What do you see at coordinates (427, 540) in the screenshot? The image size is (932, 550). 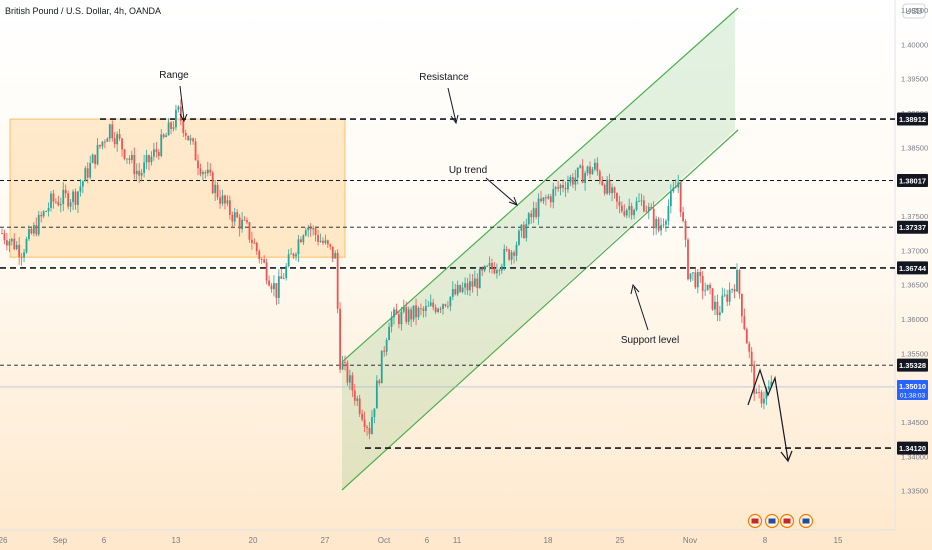 I see `x-tick-label: 6` at bounding box center [427, 540].